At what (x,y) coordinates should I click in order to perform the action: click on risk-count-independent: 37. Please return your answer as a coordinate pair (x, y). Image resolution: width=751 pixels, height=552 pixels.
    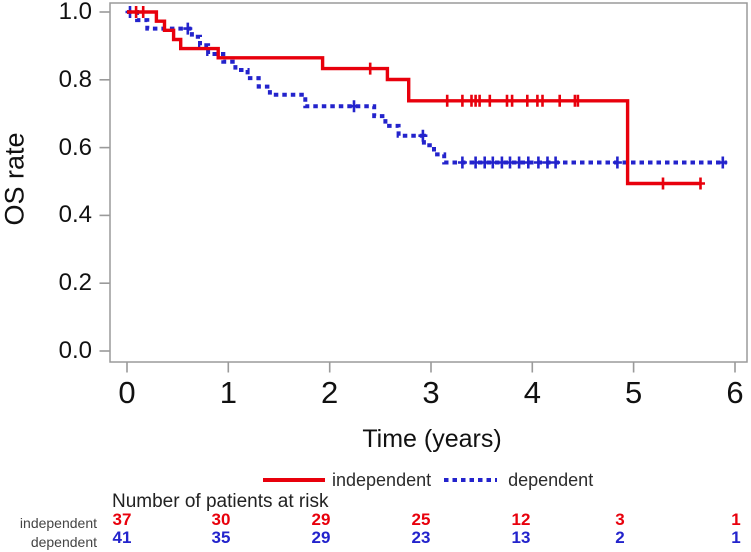
    Looking at the image, I should click on (122, 519).